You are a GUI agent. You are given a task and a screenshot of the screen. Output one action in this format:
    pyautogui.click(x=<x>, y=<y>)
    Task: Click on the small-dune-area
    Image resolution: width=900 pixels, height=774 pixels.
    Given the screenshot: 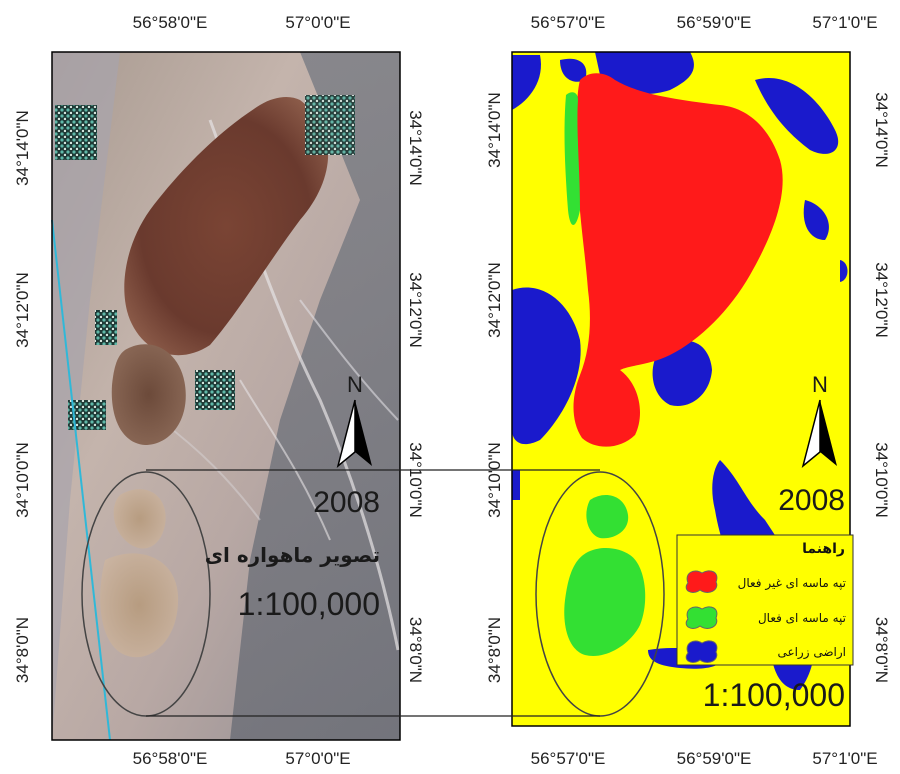 What is the action you would take?
    pyautogui.click(x=148, y=394)
    